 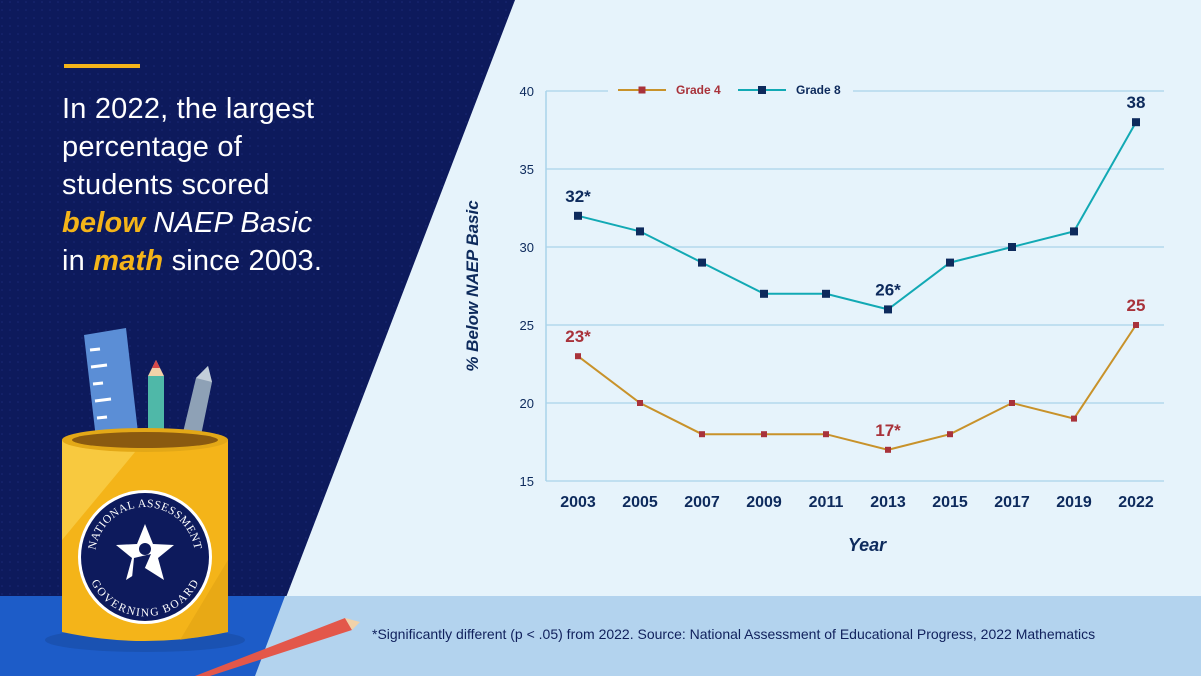 I want to click on data-label: 32*, so click(x=578, y=196).